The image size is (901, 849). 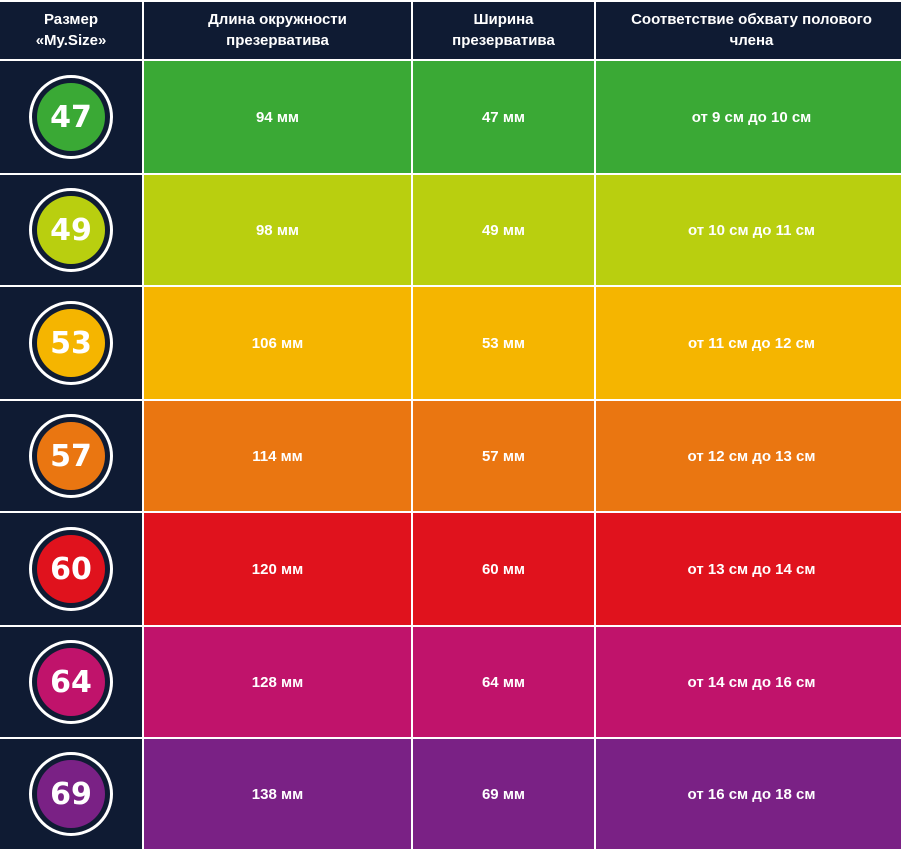 What do you see at coordinates (277, 794) in the screenshot?
I see `circumference-cell: 138 мм` at bounding box center [277, 794].